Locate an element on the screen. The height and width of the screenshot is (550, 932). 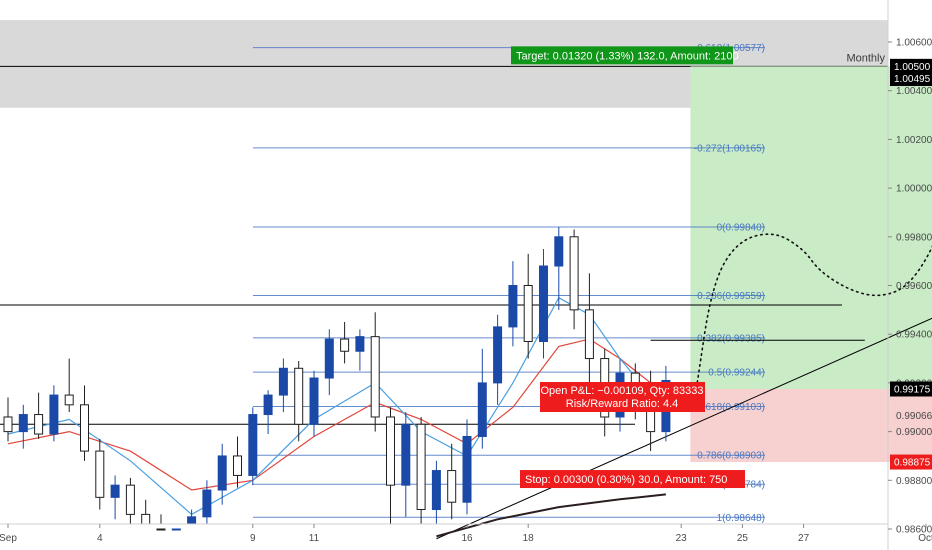
price-tag-label: 0.99175 is located at coordinates (912, 389).